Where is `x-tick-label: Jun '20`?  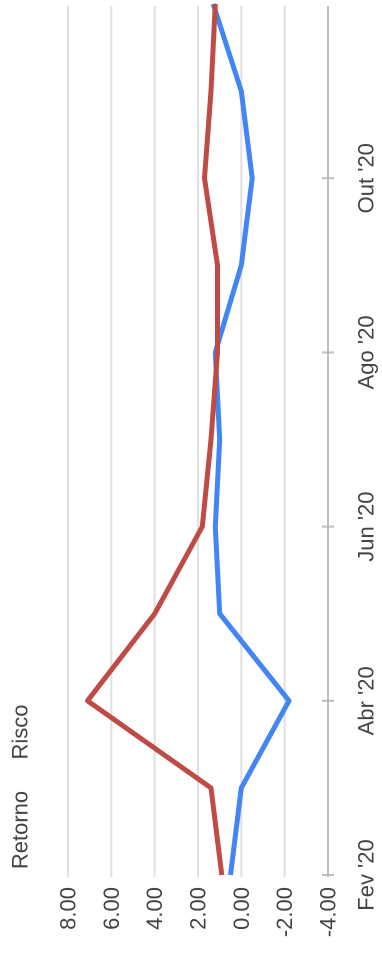
x-tick-label: Jun '20 is located at coordinates (366, 526).